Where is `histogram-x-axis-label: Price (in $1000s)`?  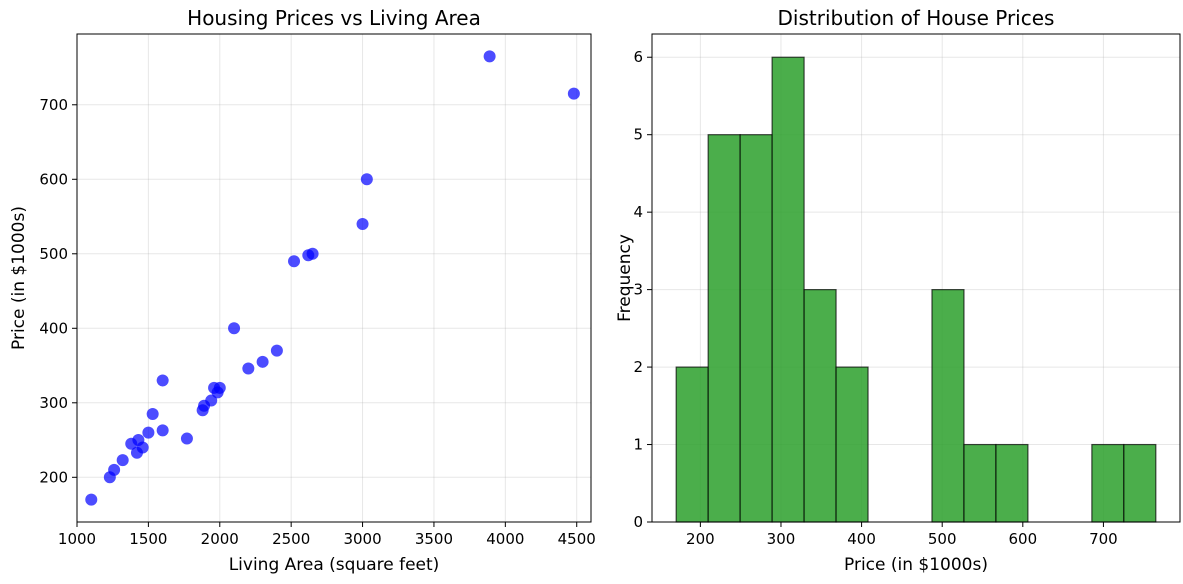 histogram-x-axis-label: Price (in $1000s) is located at coordinates (916, 565).